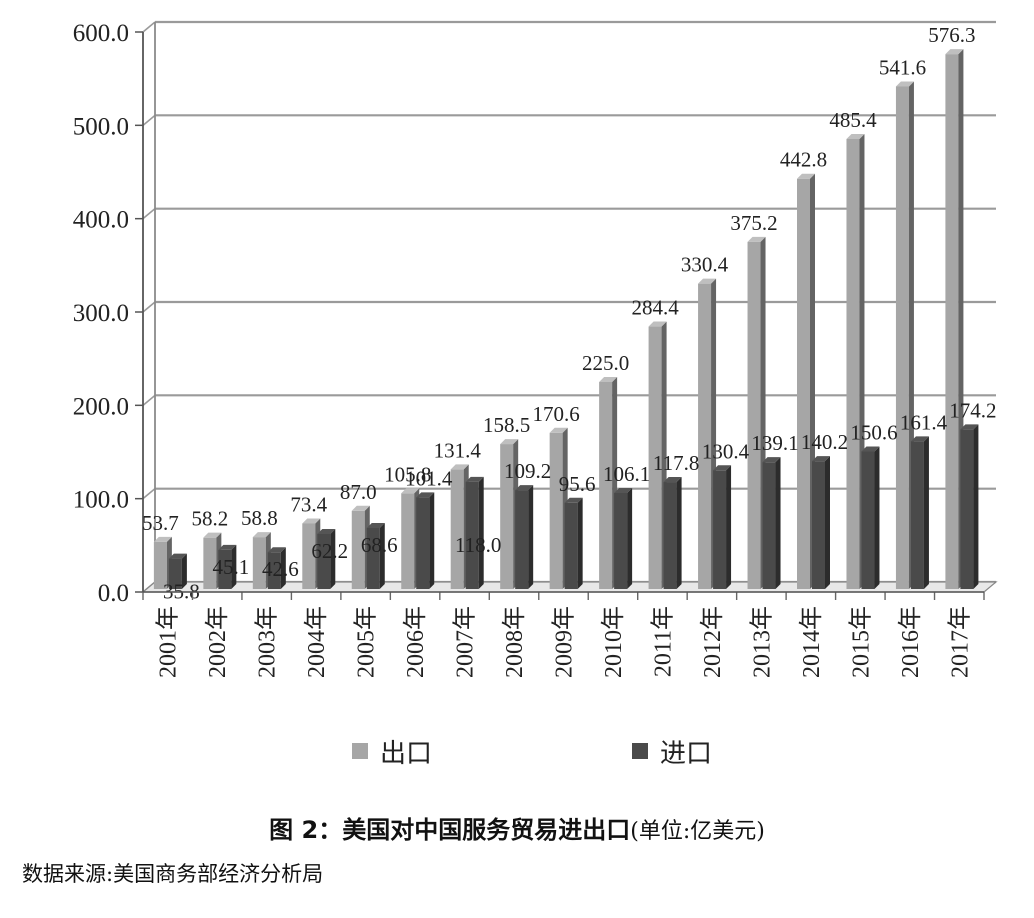 The height and width of the screenshot is (918, 1034). I want to click on caption-title: 图 2：美国对中国服务贸易进出口, so click(450, 830).